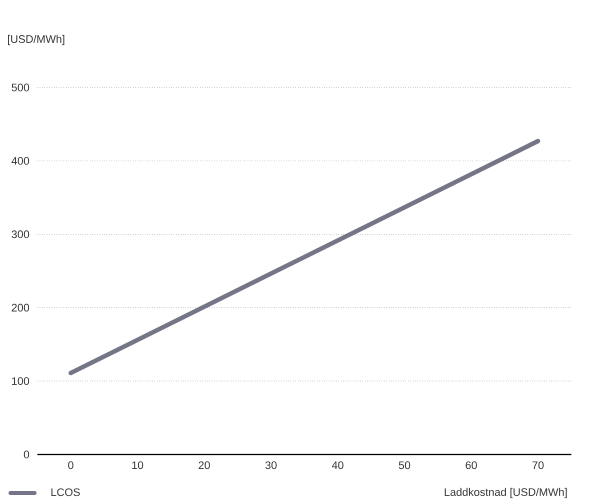 The height and width of the screenshot is (500, 592). Describe the element at coordinates (138, 465) in the screenshot. I see `x-tick-label: 10` at that location.